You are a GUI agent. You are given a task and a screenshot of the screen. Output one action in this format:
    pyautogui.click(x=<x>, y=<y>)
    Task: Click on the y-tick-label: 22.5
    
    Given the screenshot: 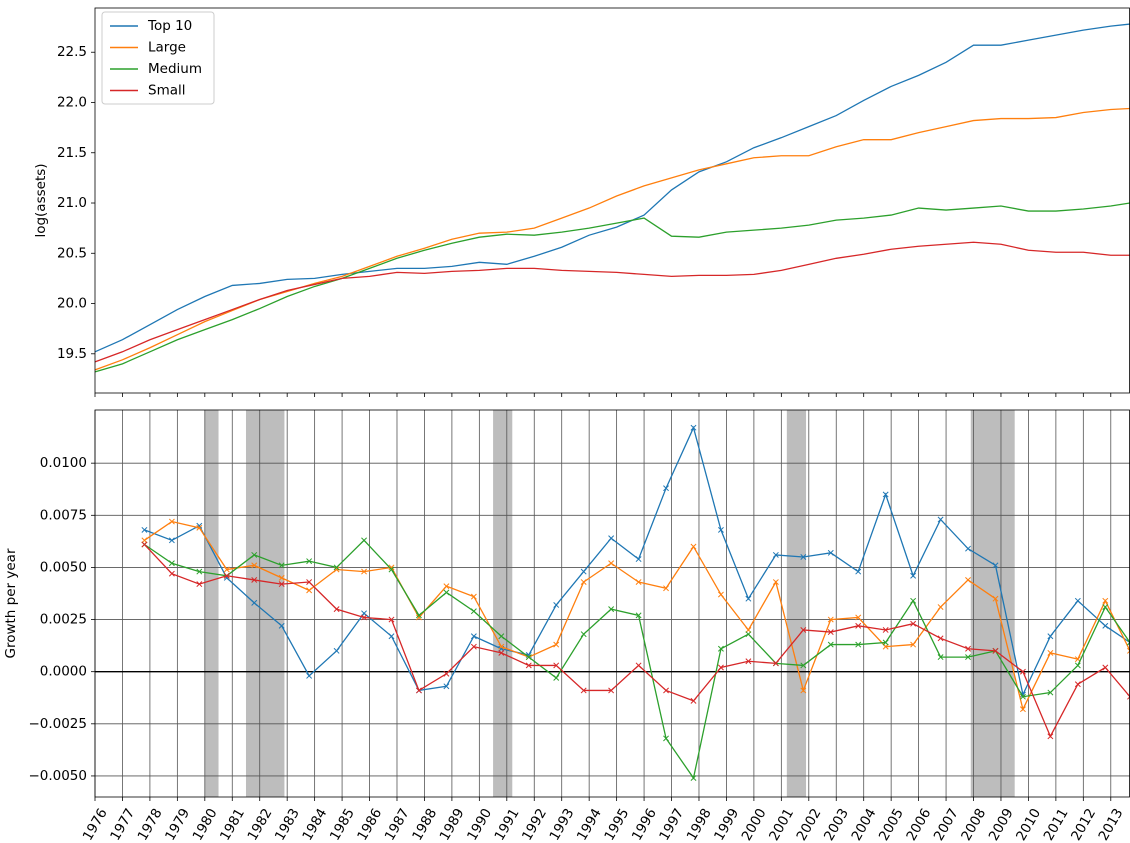 What is the action you would take?
    pyautogui.click(x=72, y=52)
    